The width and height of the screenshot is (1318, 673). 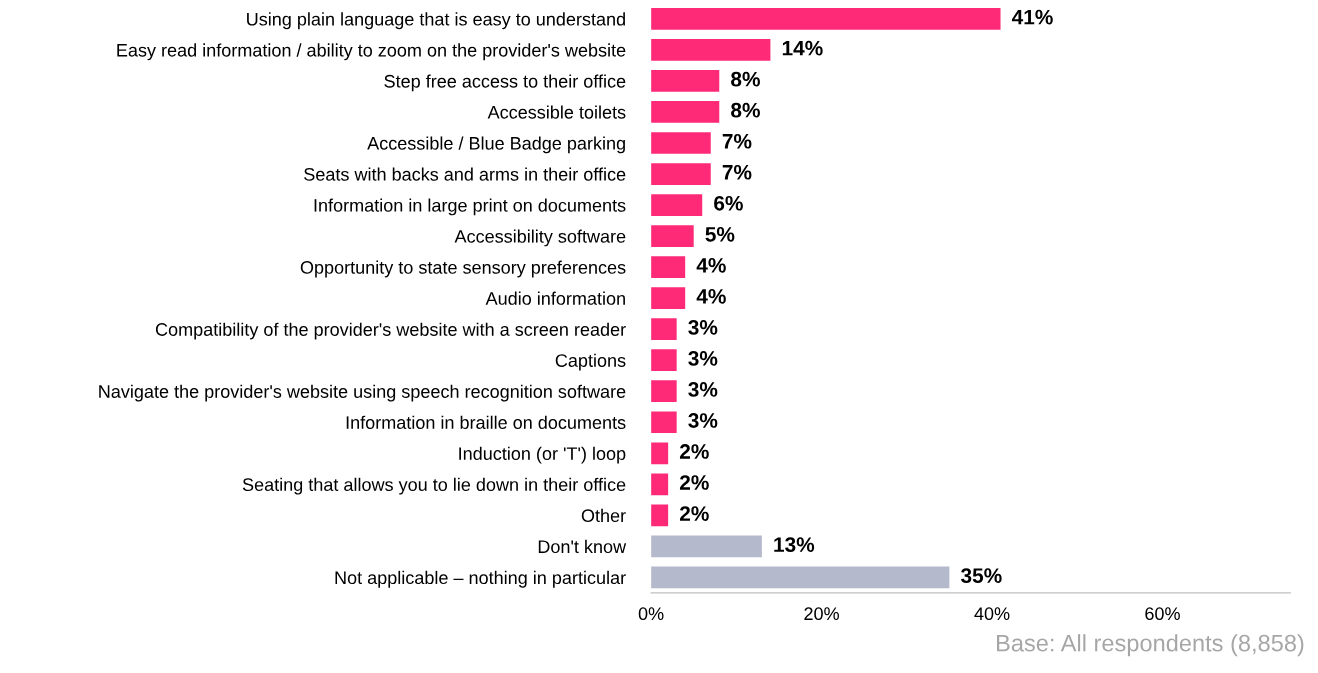 I want to click on data-label: 6%, so click(x=728, y=203).